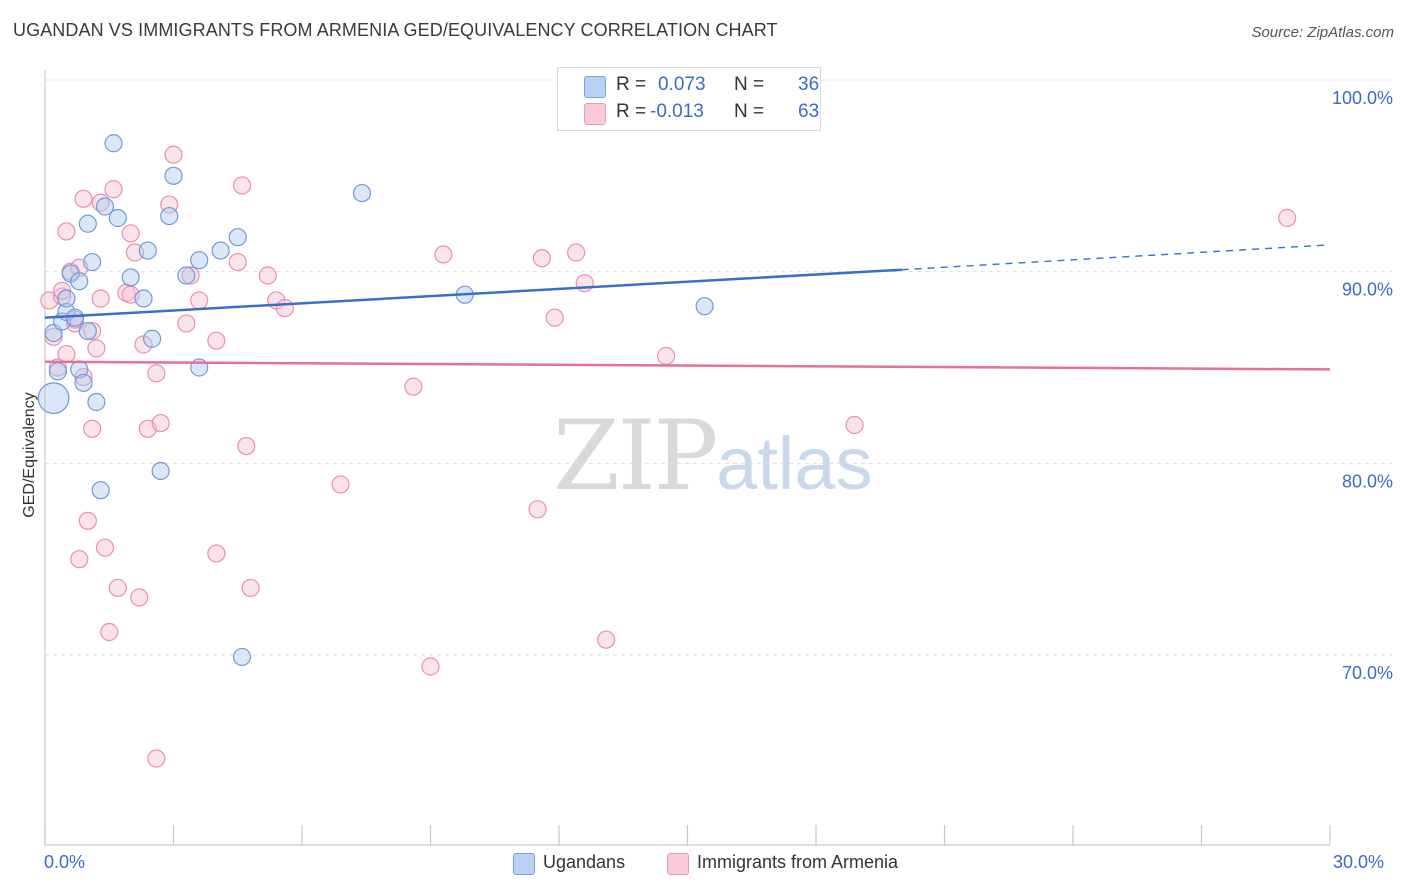  What do you see at coordinates (65, 862) in the screenshot?
I see `x-tick-min: 0.0%` at bounding box center [65, 862].